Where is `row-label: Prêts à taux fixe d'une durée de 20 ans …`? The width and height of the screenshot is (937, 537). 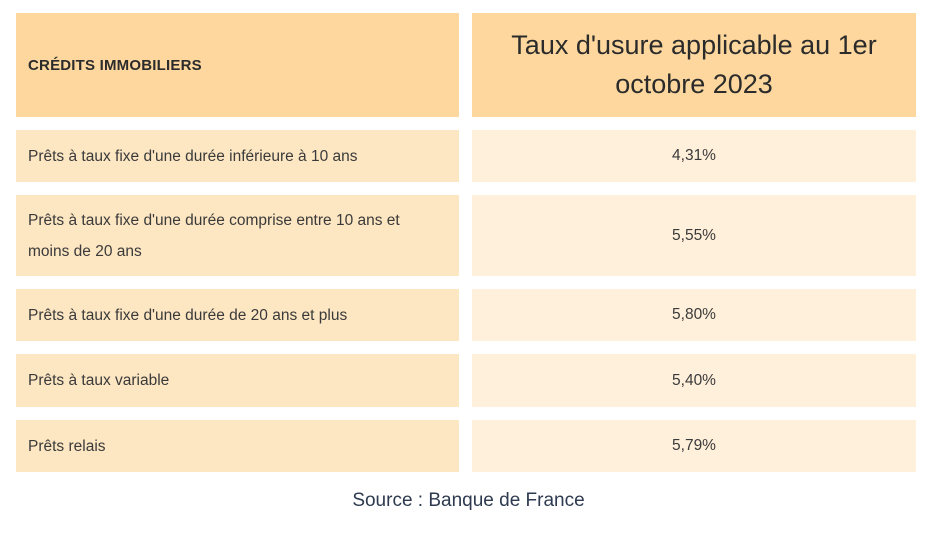
row-label: Prêts à taux fixe d'une durée de 20 ans … is located at coordinates (237, 315).